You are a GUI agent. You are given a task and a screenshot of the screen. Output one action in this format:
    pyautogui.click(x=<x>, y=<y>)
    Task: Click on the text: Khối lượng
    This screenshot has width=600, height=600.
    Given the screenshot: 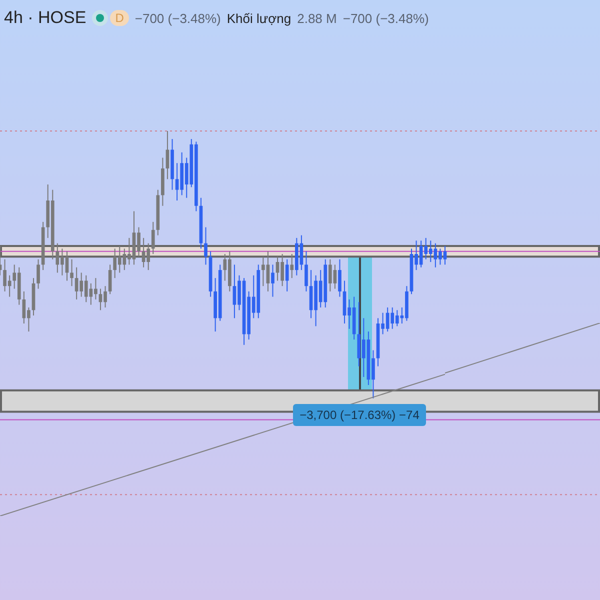 What is the action you would take?
    pyautogui.click(x=259, y=18)
    